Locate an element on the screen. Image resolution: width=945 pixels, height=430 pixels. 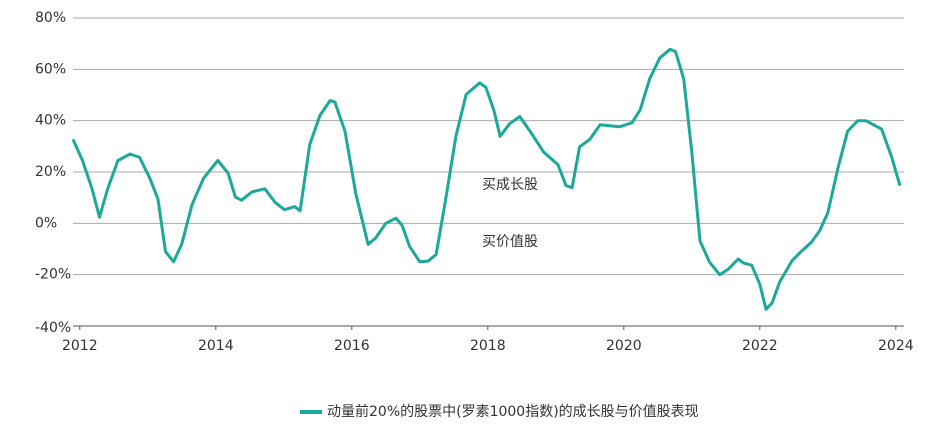
x-tick-label: 2014 is located at coordinates (216, 346).